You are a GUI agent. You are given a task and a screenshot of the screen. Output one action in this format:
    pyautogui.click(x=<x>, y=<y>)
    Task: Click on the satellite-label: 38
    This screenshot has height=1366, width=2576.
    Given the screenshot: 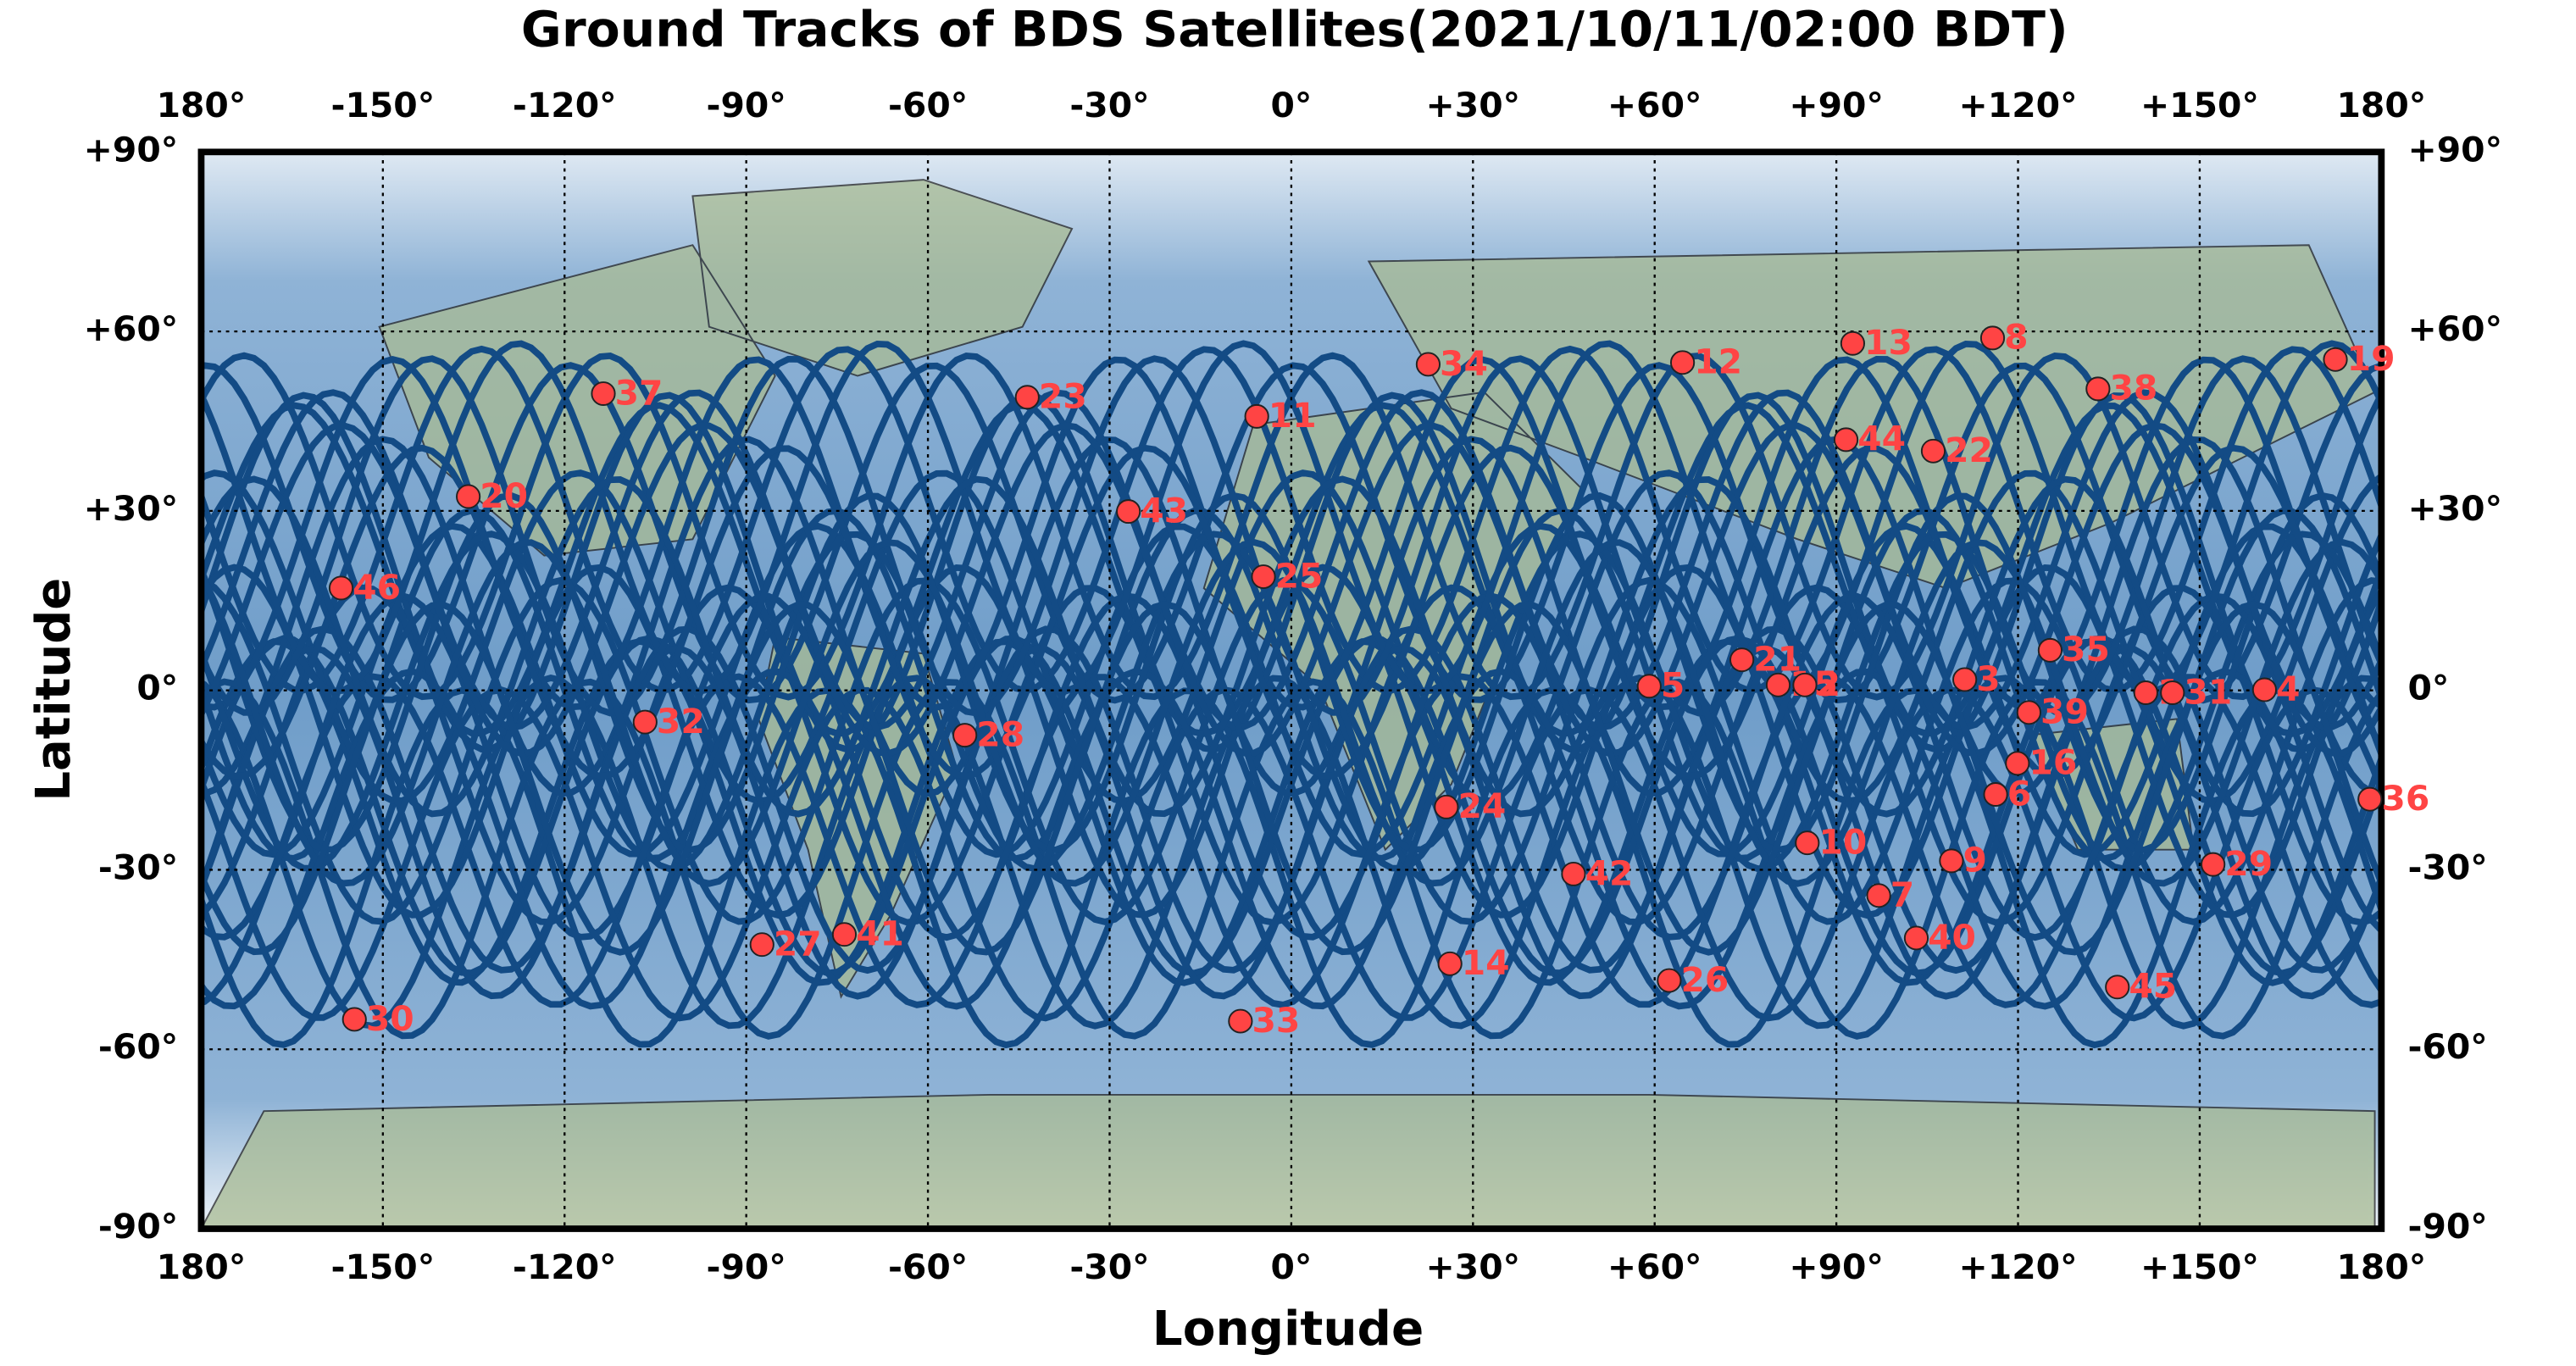 What is the action you would take?
    pyautogui.click(x=2133, y=388)
    